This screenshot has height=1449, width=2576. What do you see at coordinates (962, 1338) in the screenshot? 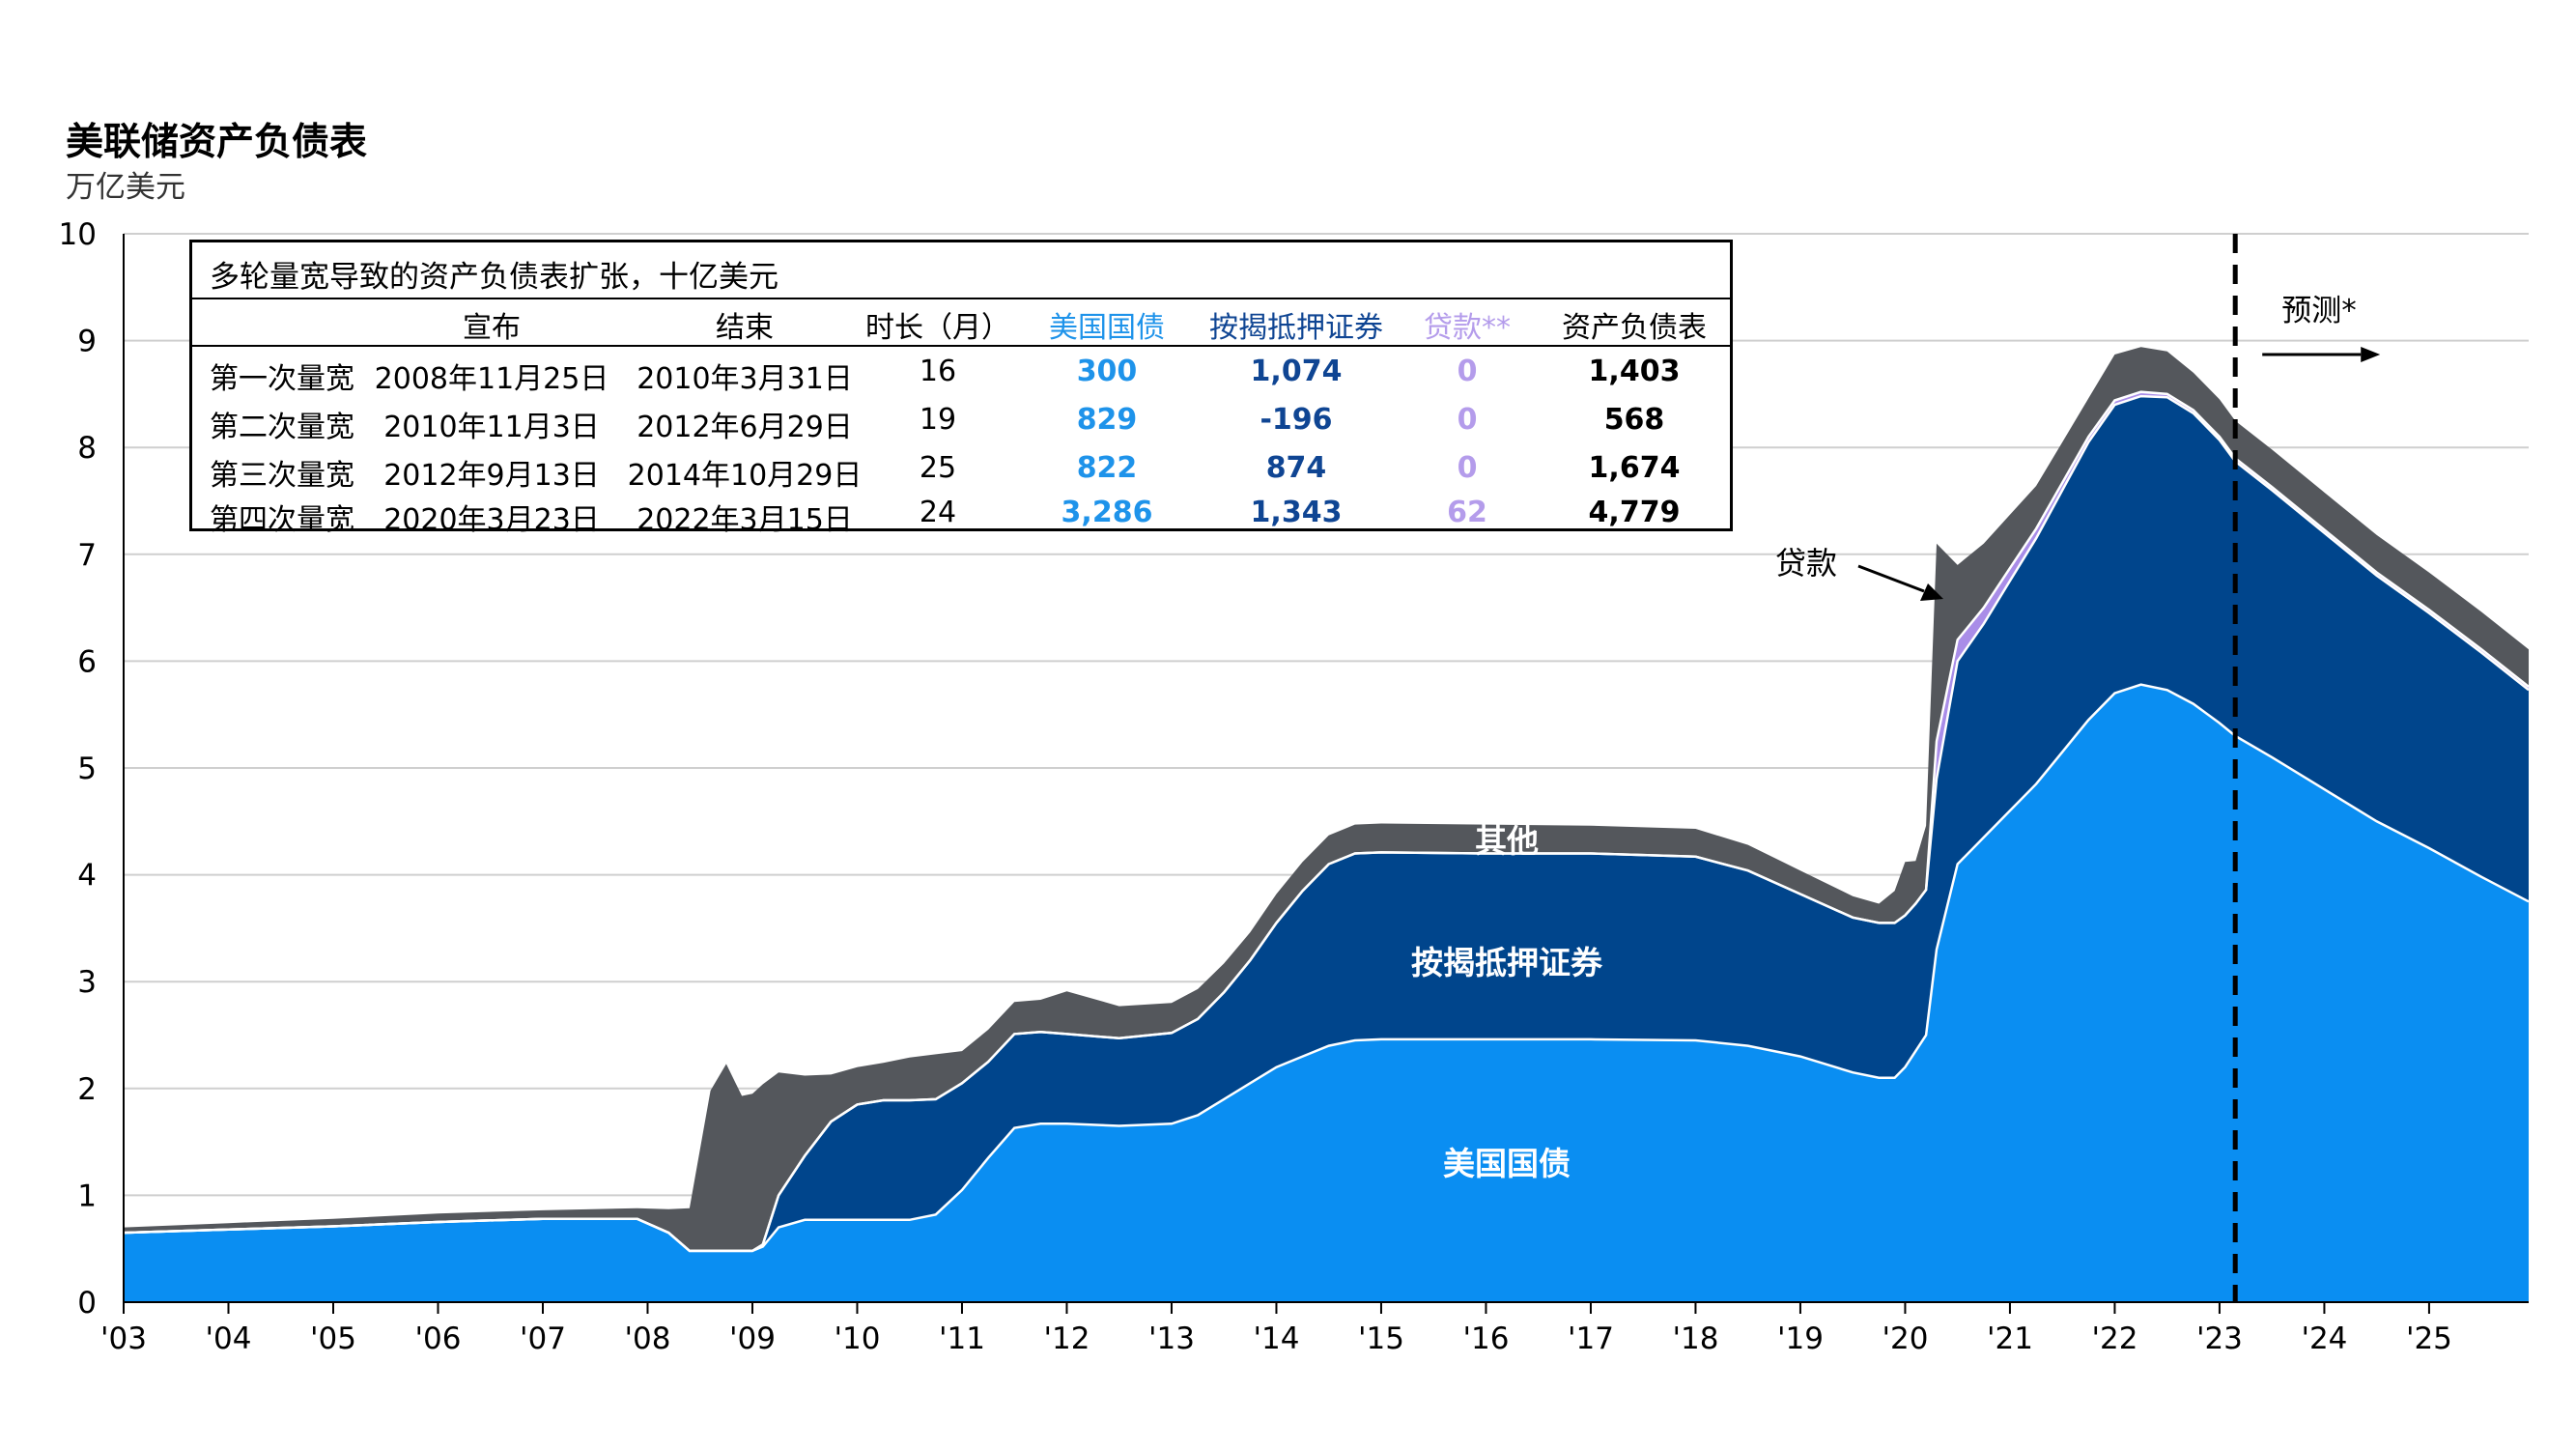
I see `x-tick-label: '11` at bounding box center [962, 1338].